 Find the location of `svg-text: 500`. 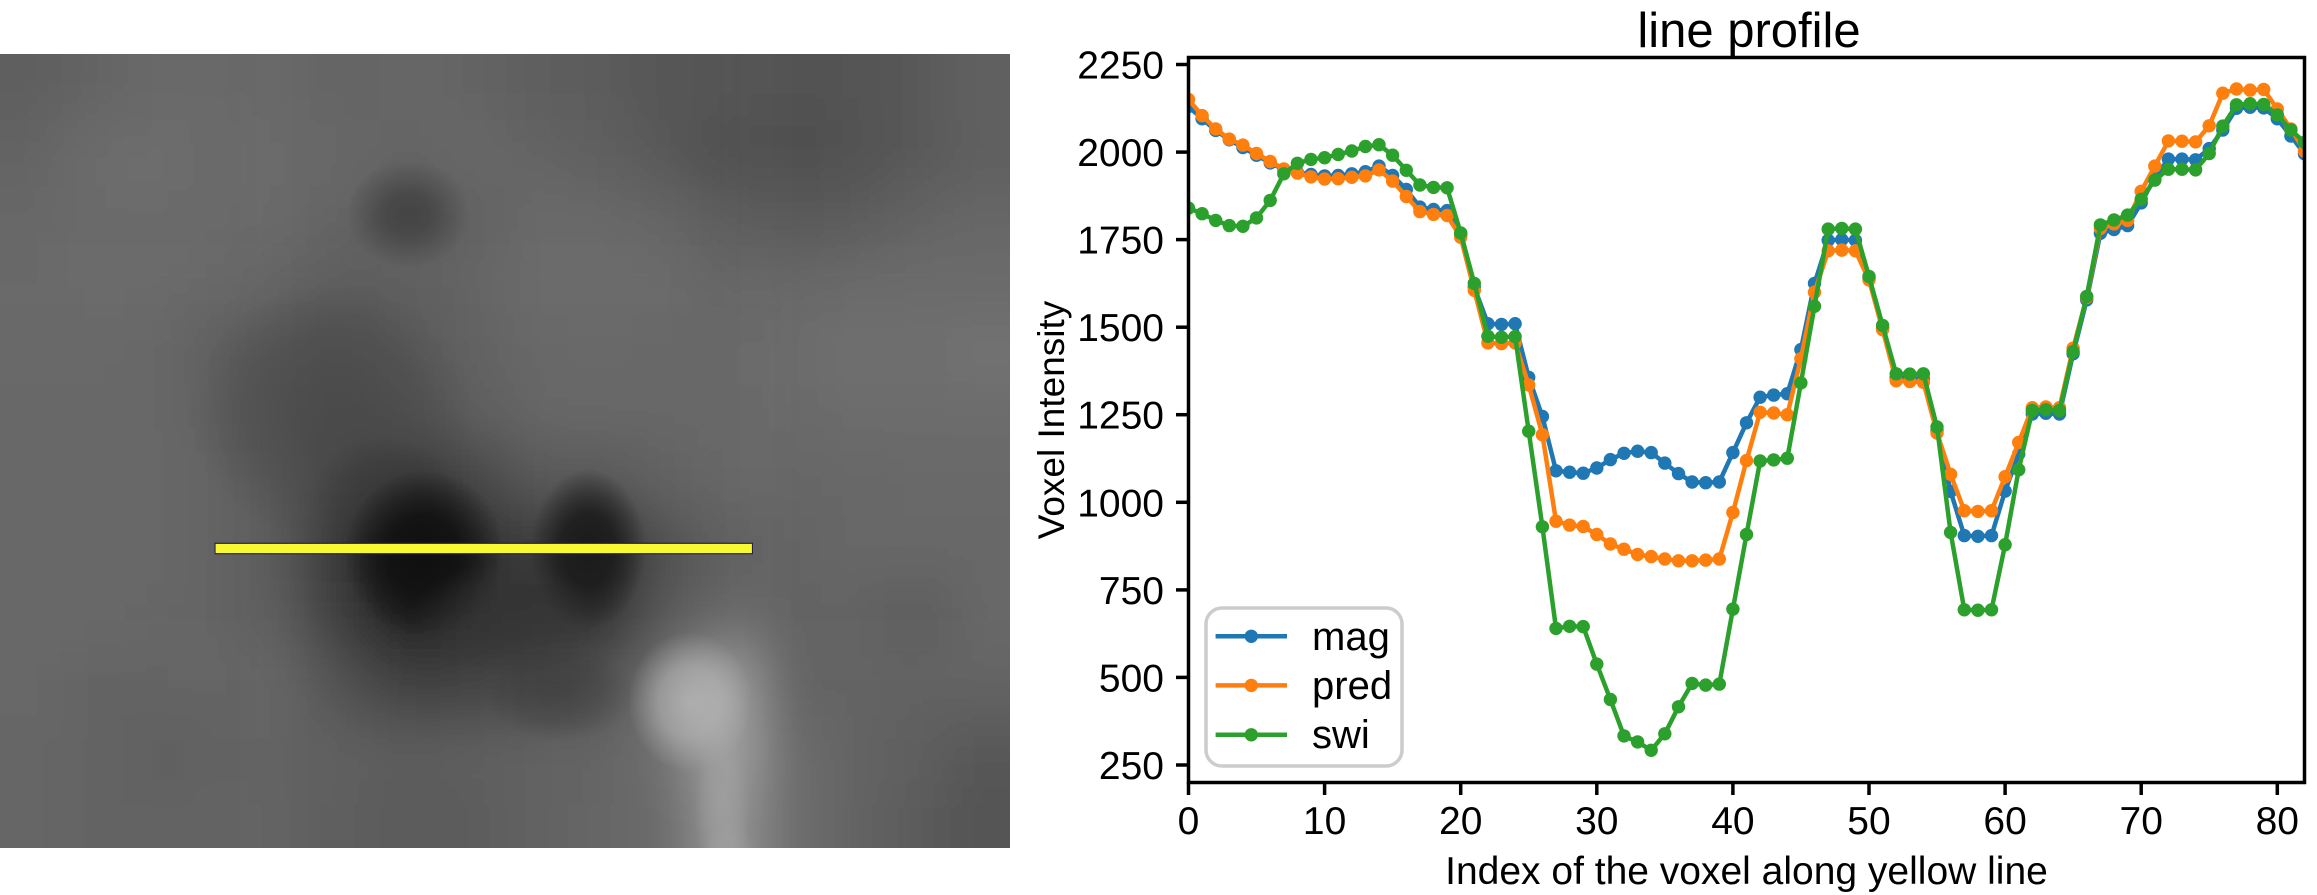

svg-text: 500 is located at coordinates (1131, 678).